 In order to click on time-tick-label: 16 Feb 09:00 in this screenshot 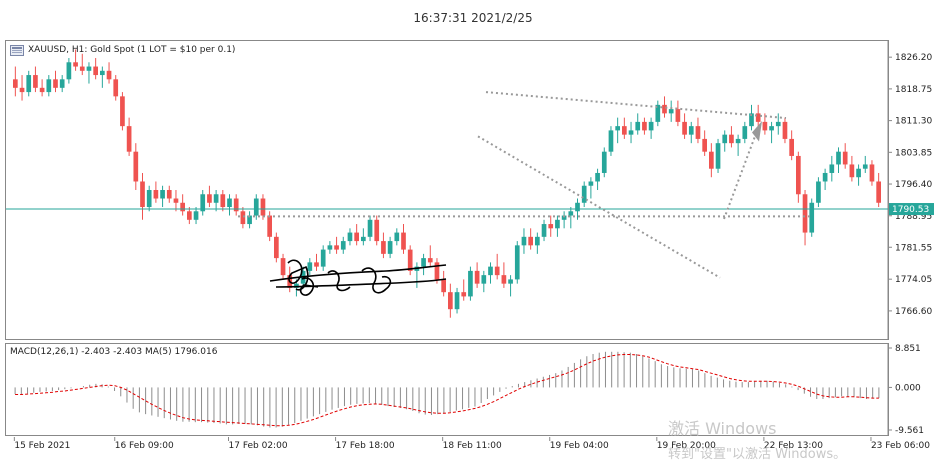, I will do `click(144, 446)`.